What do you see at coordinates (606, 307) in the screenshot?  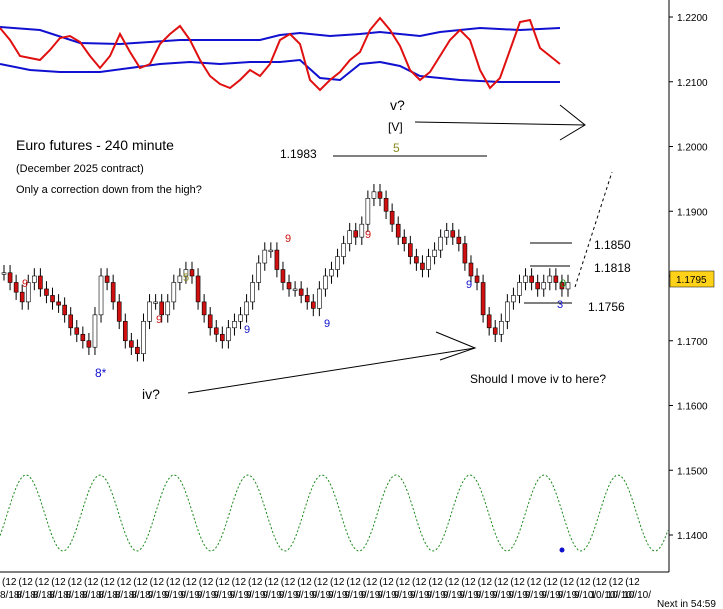 I see `level-label-1756: 1.1756` at bounding box center [606, 307].